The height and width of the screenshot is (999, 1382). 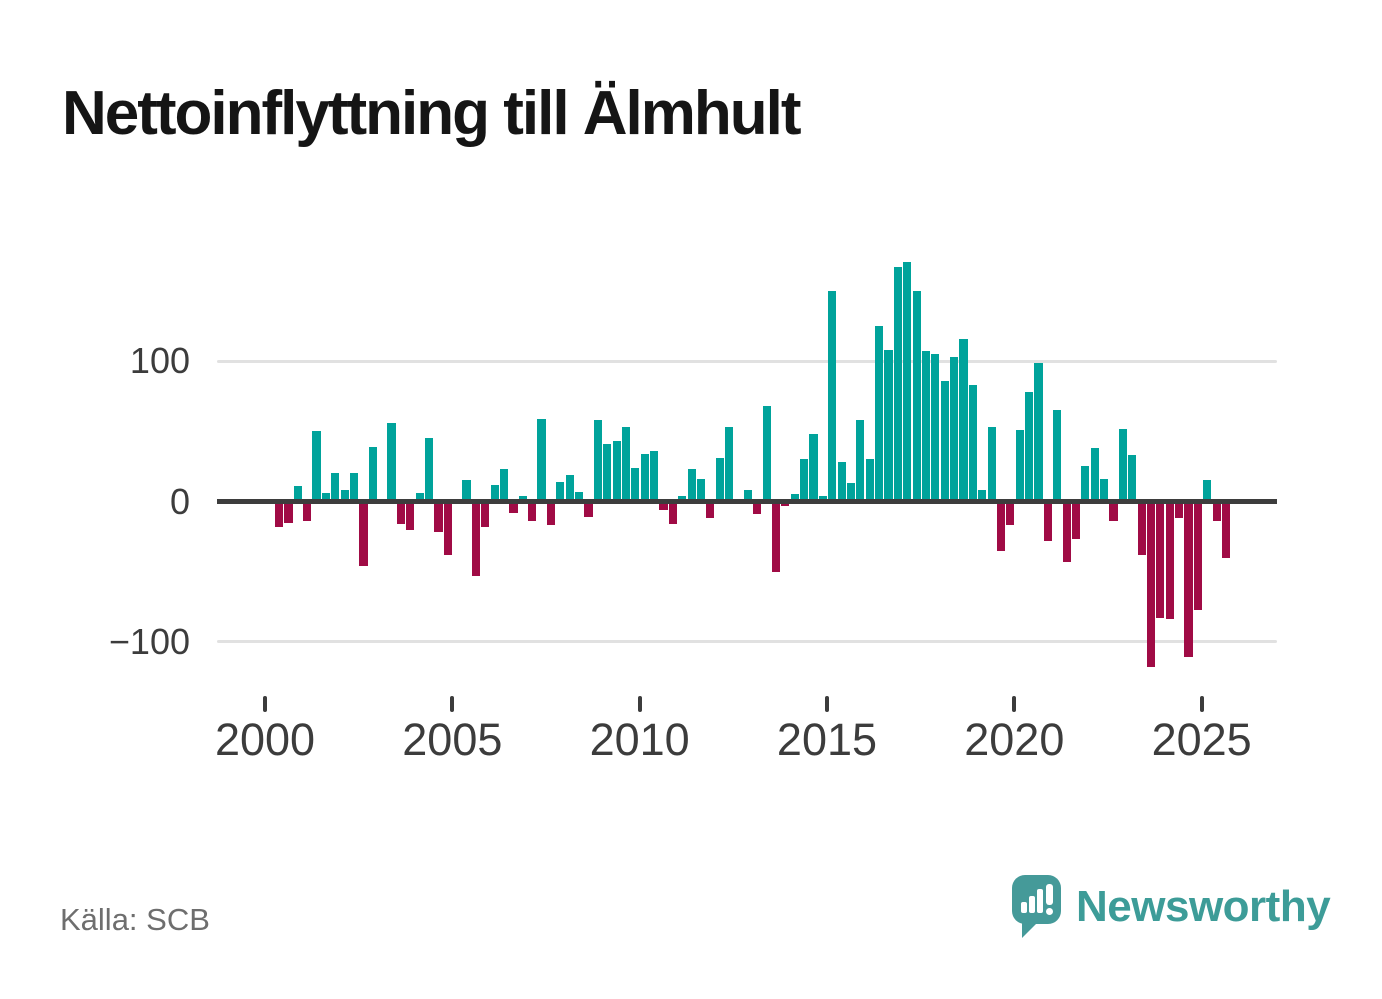 What do you see at coordinates (265, 739) in the screenshot?
I see `x-tick-label: 2000` at bounding box center [265, 739].